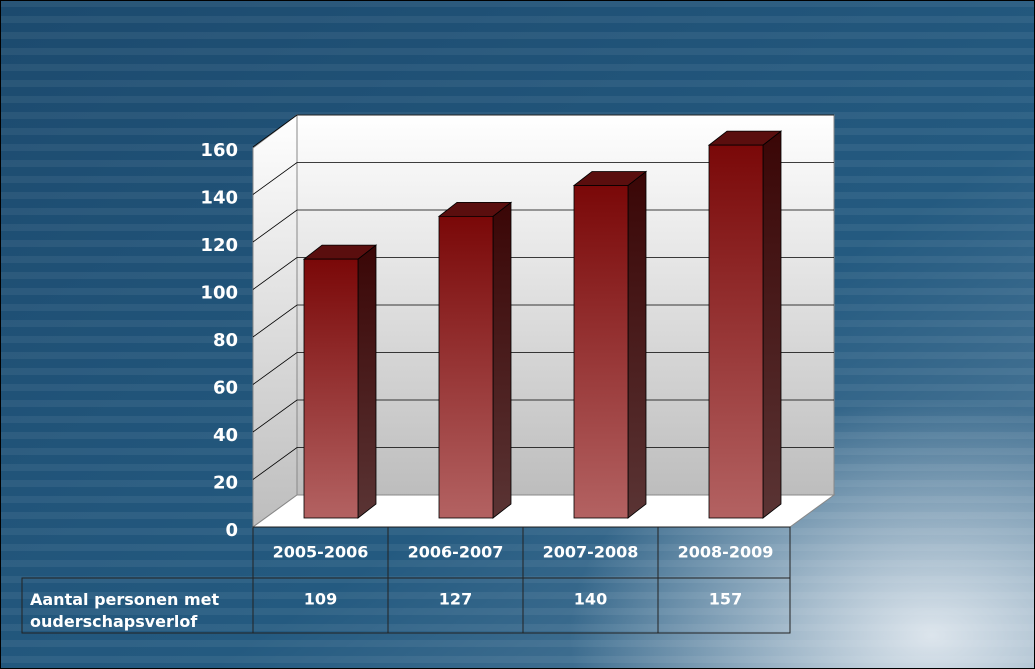 This screenshot has height=669, width=1035. Describe the element at coordinates (219, 245) in the screenshot. I see `y-tick-label: 120` at that location.